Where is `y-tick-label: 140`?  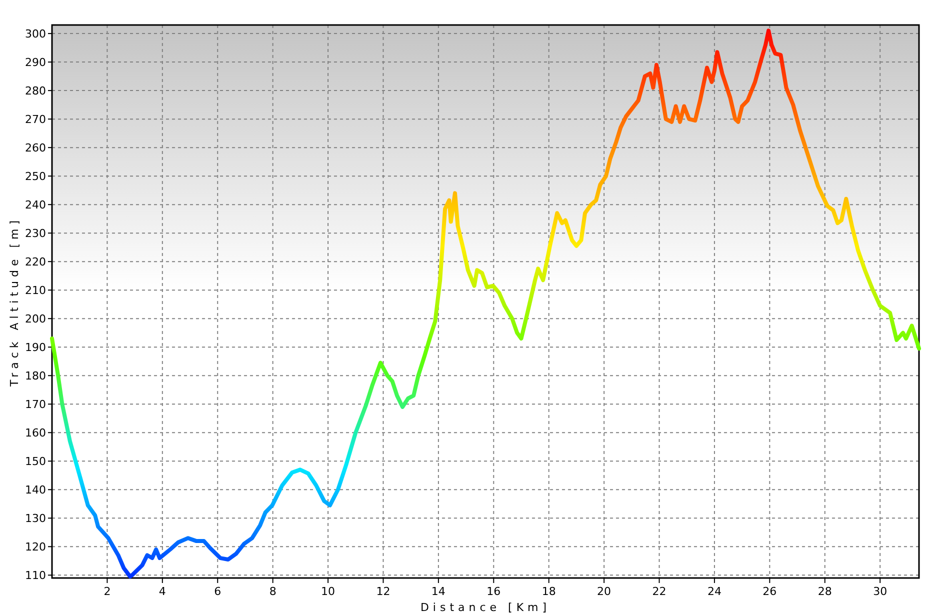 y-tick-label: 140 is located at coordinates (35, 490).